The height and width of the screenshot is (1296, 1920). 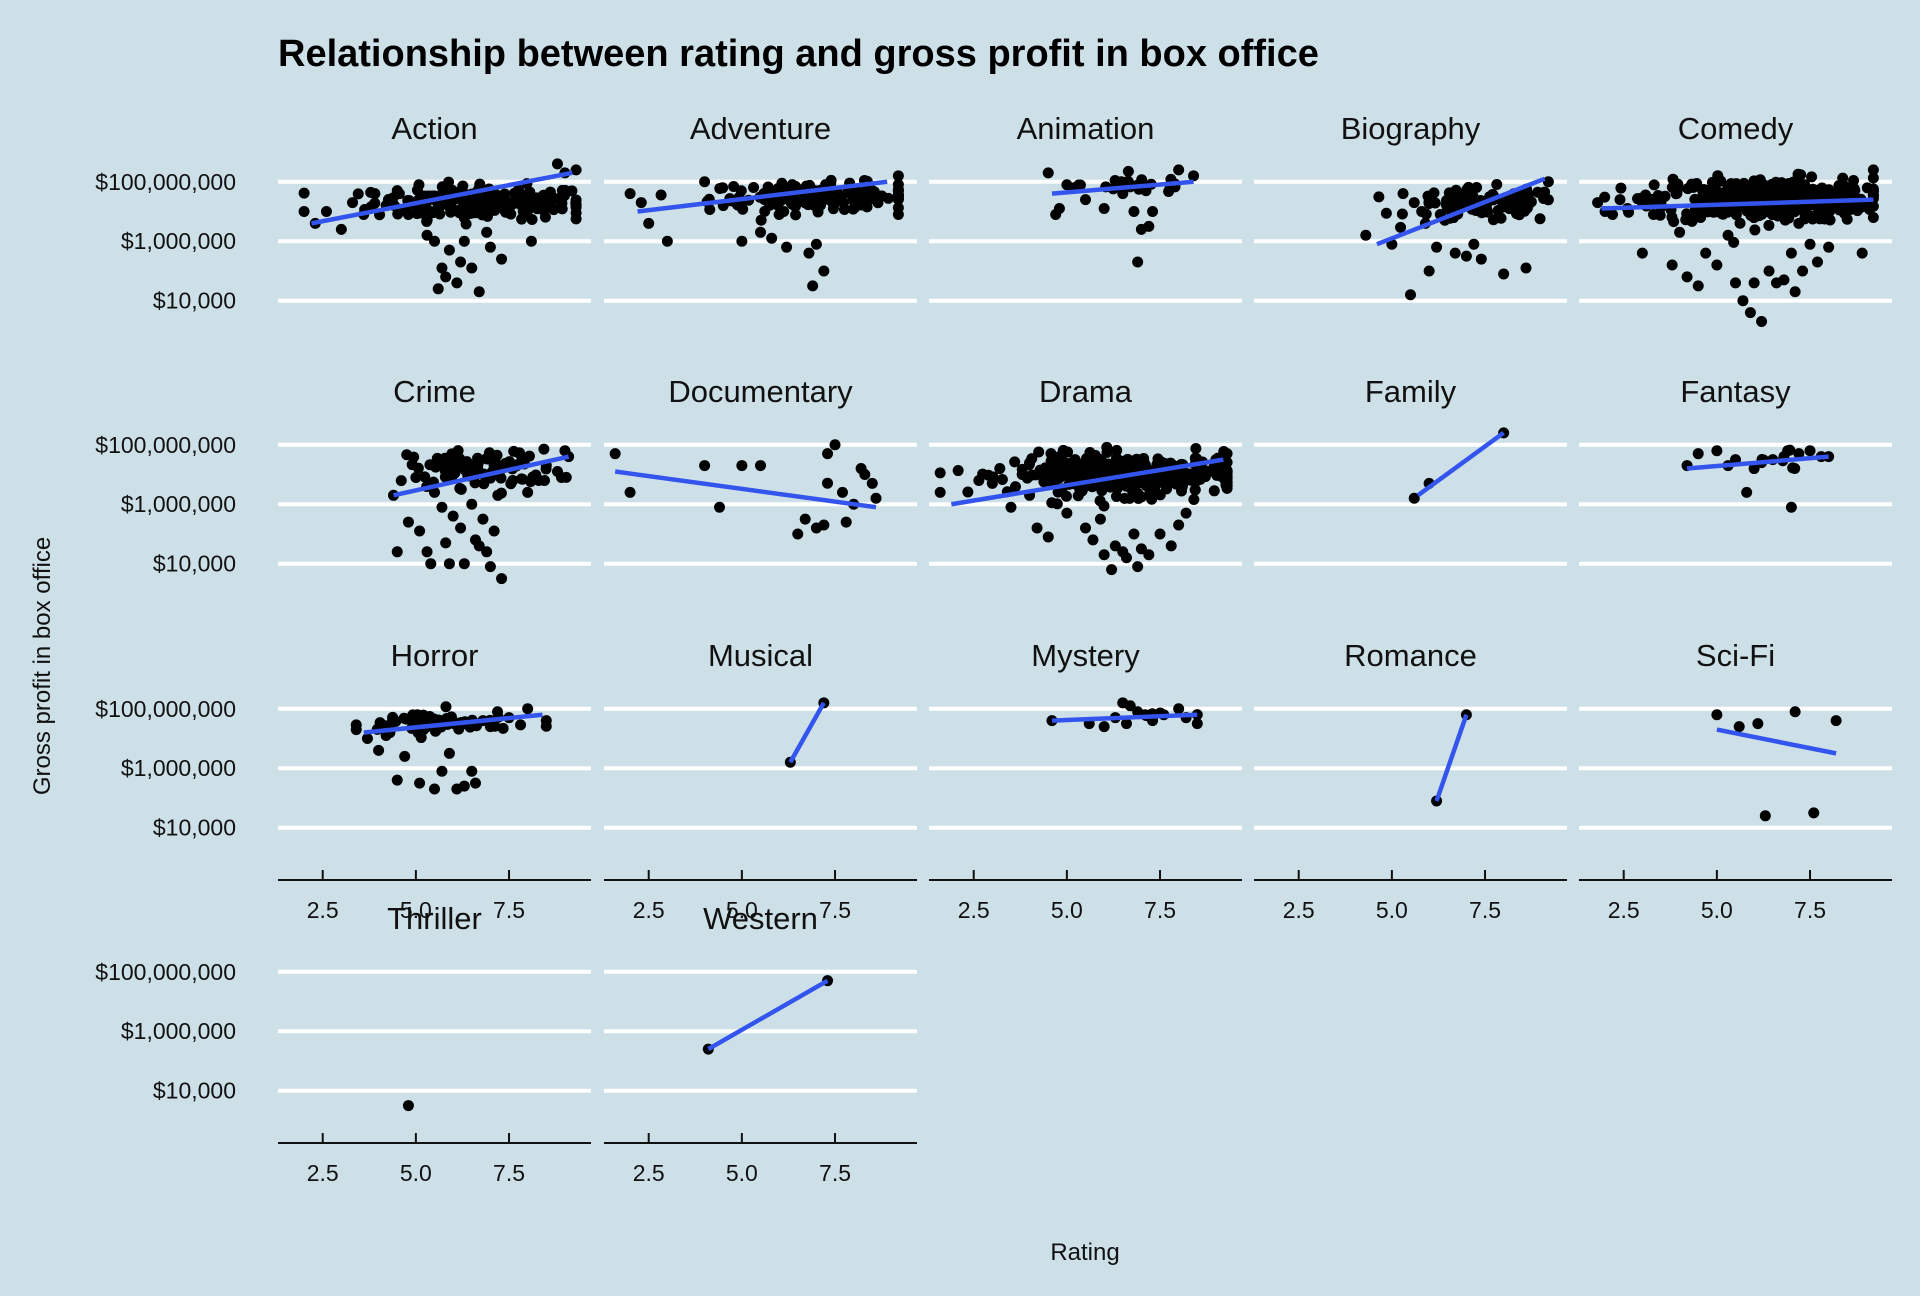 I want to click on x-tick-label: 7.5, so click(x=1485, y=910).